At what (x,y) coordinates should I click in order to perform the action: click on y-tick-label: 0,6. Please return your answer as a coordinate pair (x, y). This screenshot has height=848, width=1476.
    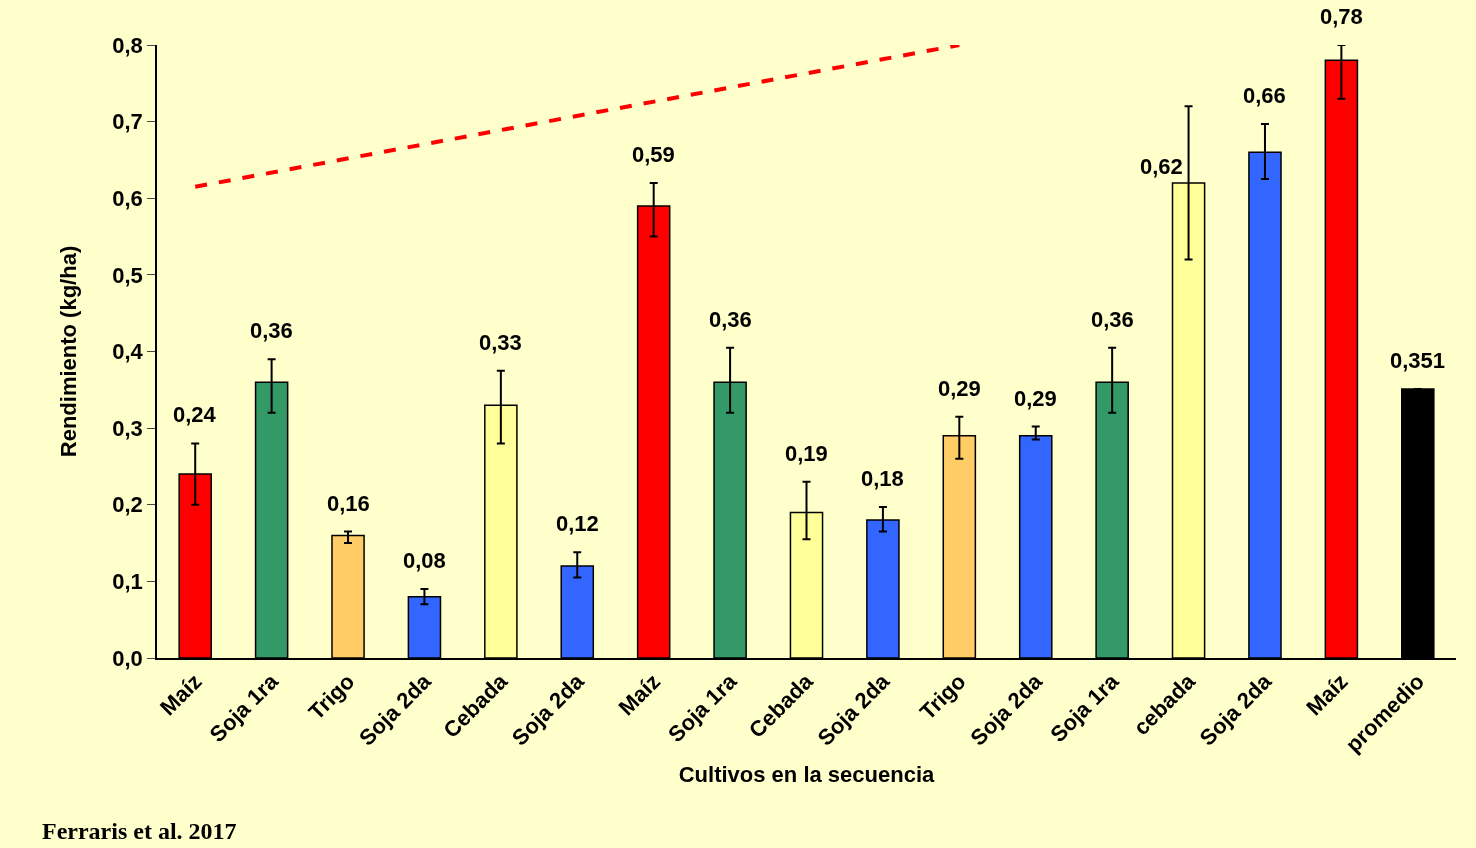
    Looking at the image, I should click on (127, 198).